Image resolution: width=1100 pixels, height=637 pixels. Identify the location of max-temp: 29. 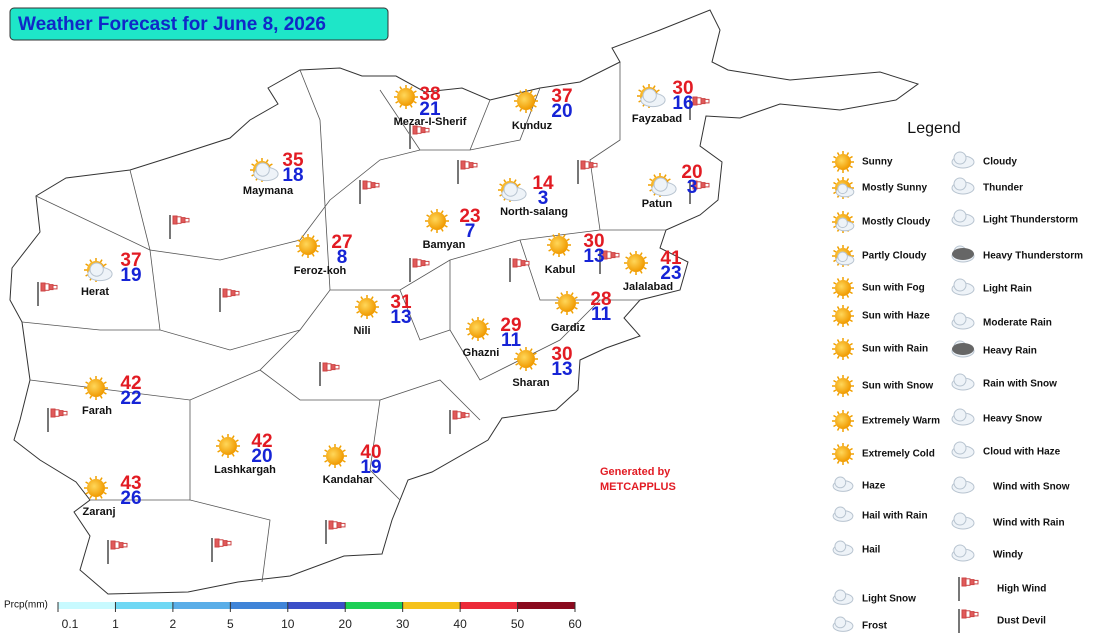
(510, 325).